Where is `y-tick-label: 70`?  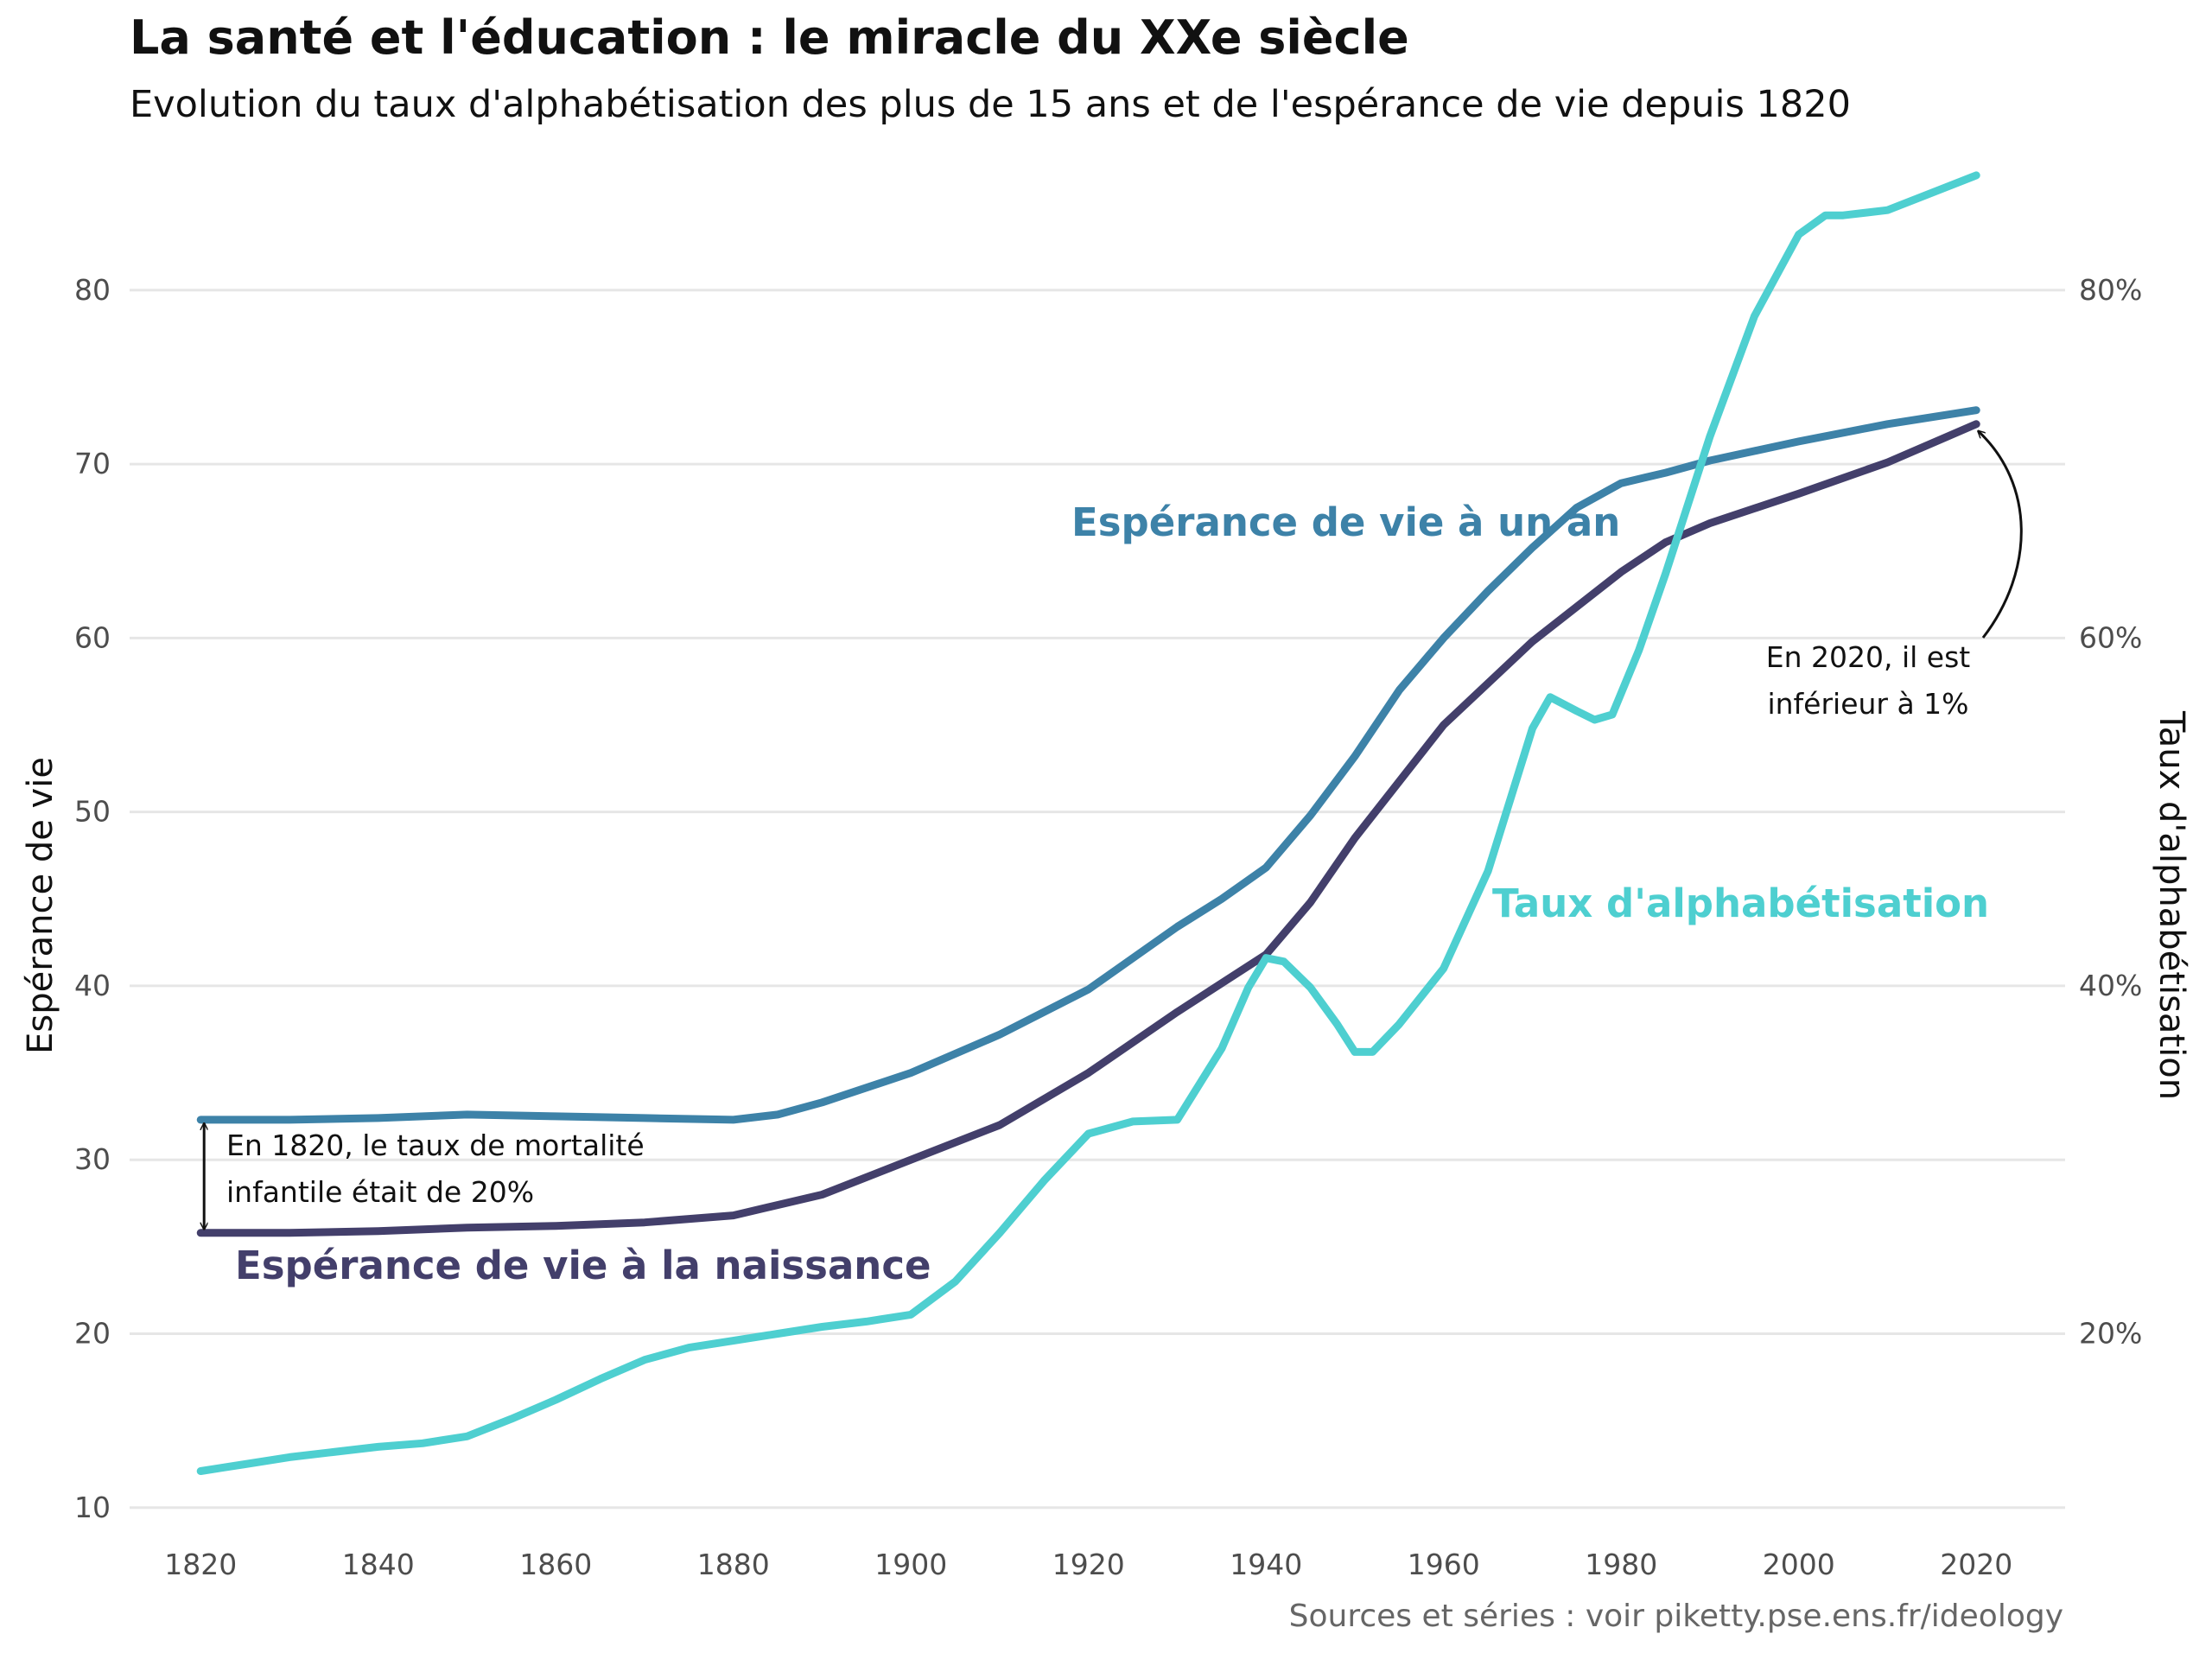
y-tick-label: 70 is located at coordinates (92, 463).